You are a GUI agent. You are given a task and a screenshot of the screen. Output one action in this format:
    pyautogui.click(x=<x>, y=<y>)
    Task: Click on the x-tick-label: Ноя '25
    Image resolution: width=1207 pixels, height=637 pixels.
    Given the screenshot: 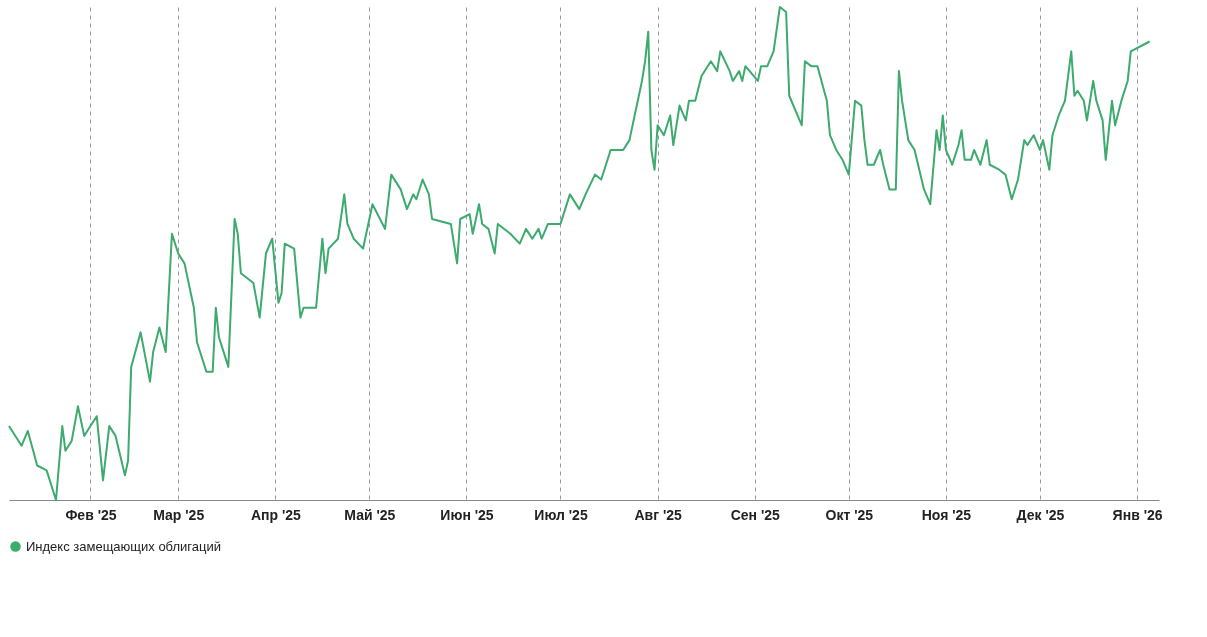 What is the action you would take?
    pyautogui.click(x=946, y=514)
    